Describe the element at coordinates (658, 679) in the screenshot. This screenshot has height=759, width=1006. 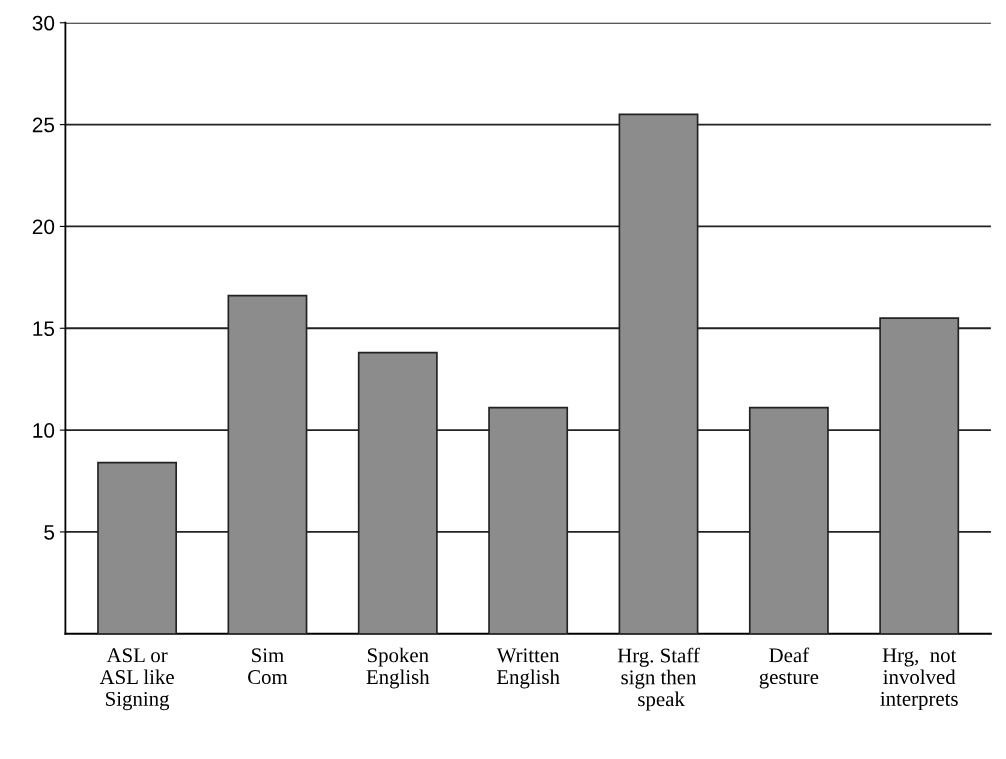
I see `x-tick-label: Hrg. Staff sign then speak` at that location.